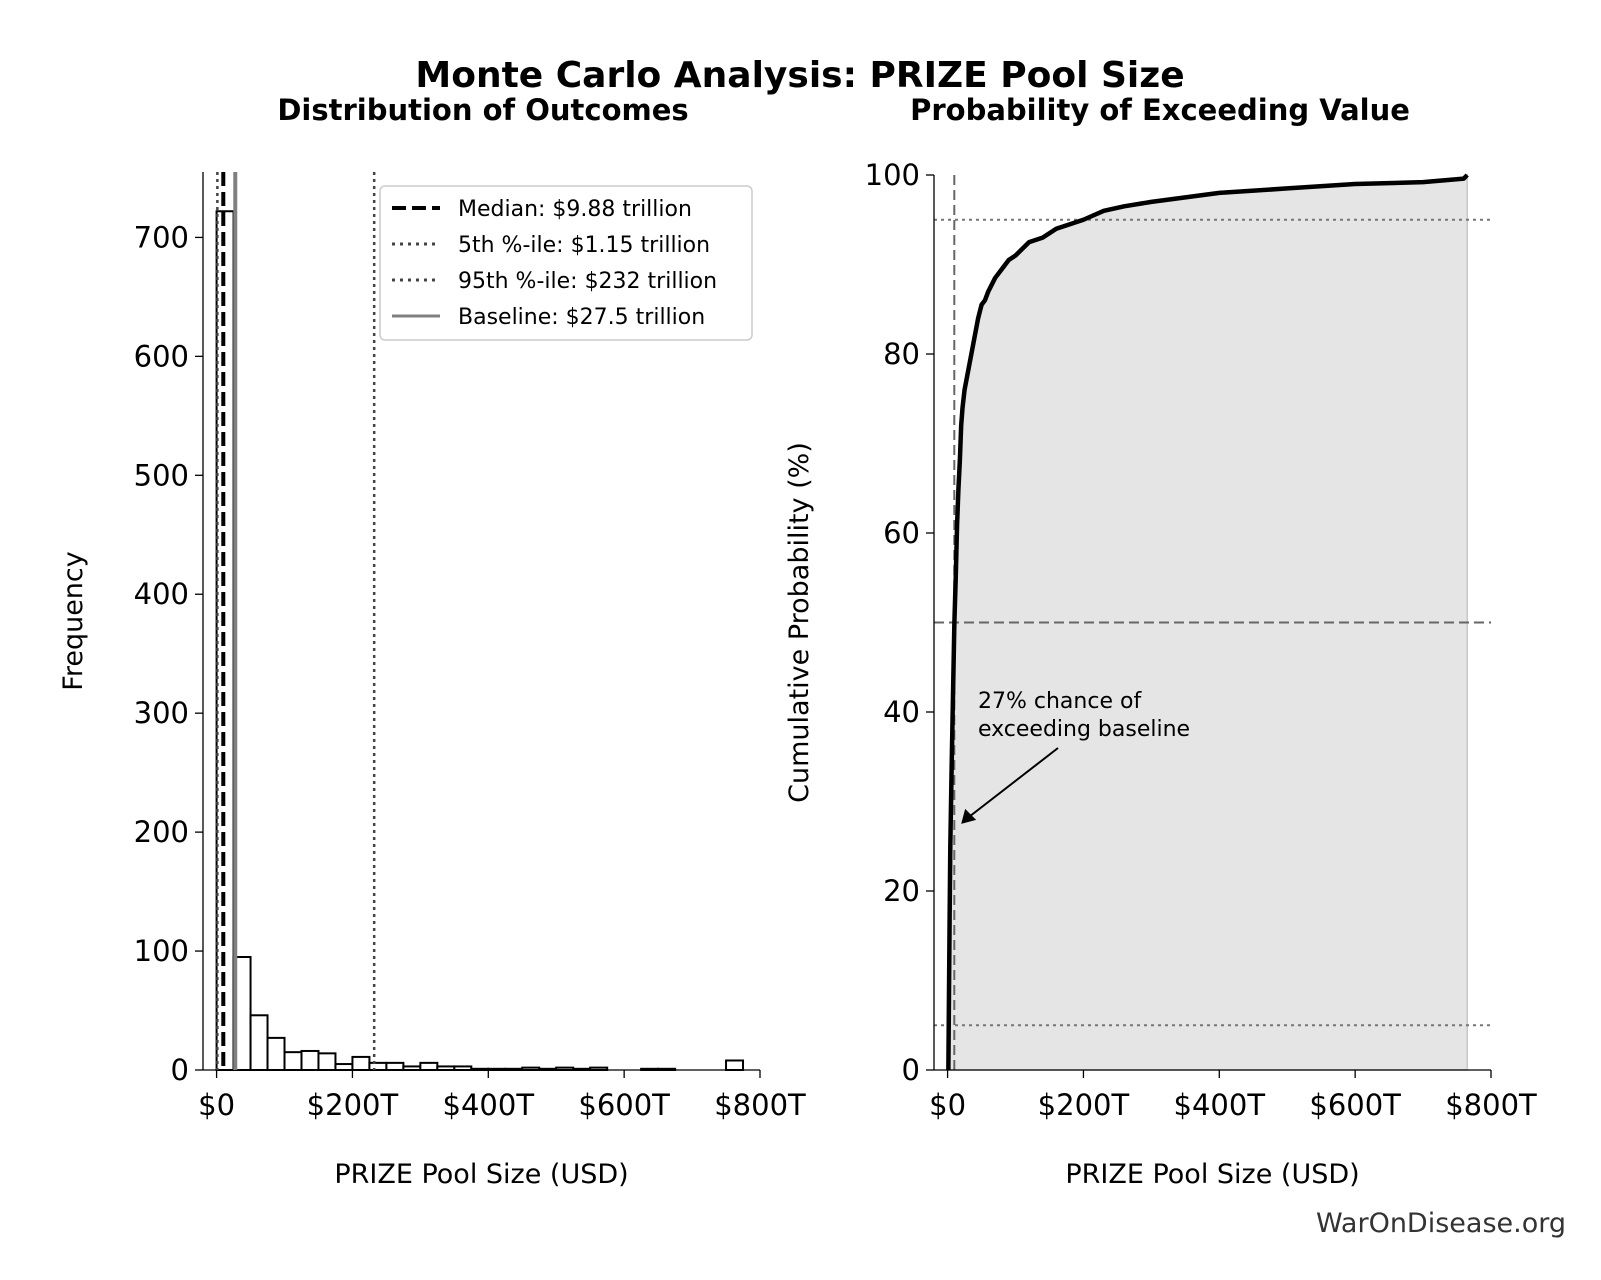  I want to click on annotation-arrowhead, so click(969, 816).